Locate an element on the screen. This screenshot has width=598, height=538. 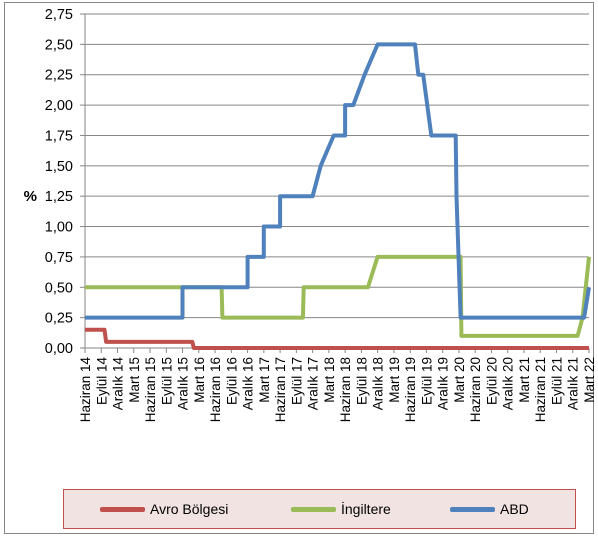
x-tick-label: Haziran 18 is located at coordinates (345, 389).